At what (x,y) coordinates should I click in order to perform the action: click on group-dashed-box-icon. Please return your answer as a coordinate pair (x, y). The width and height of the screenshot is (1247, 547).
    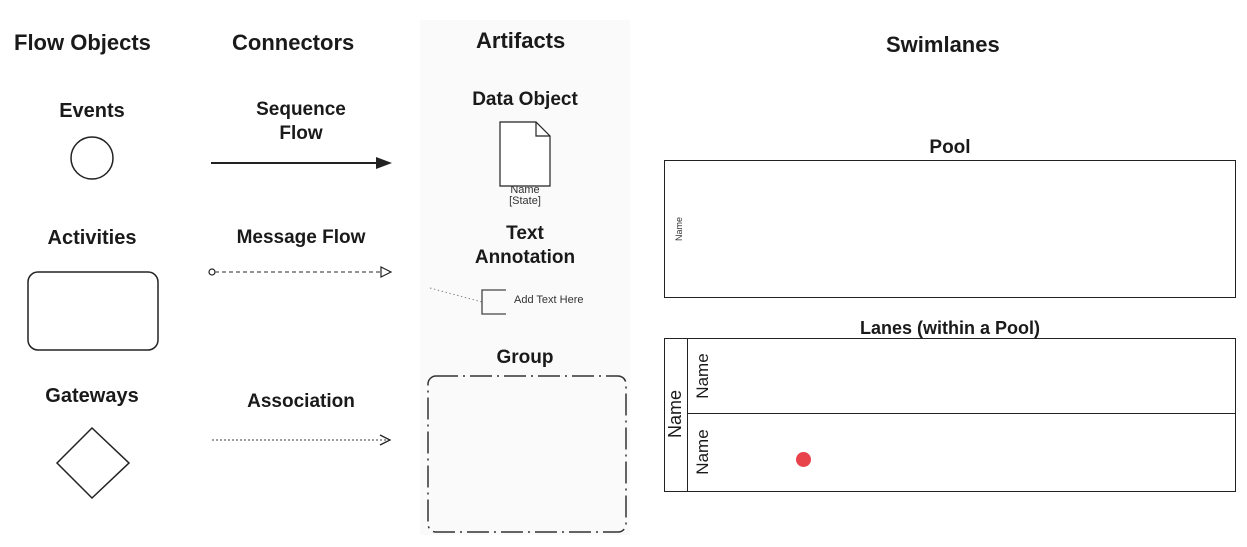
    Looking at the image, I should click on (527, 454).